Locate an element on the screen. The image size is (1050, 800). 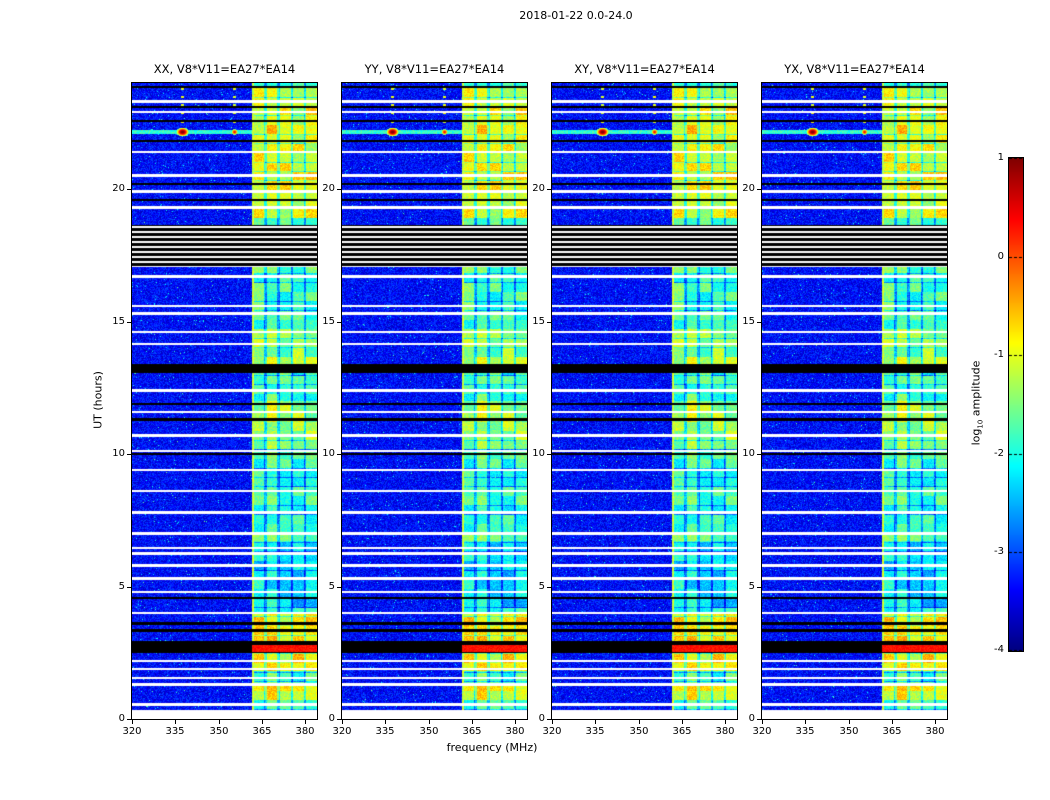
colorbar-tick-label: -1 is located at coordinates (999, 354).